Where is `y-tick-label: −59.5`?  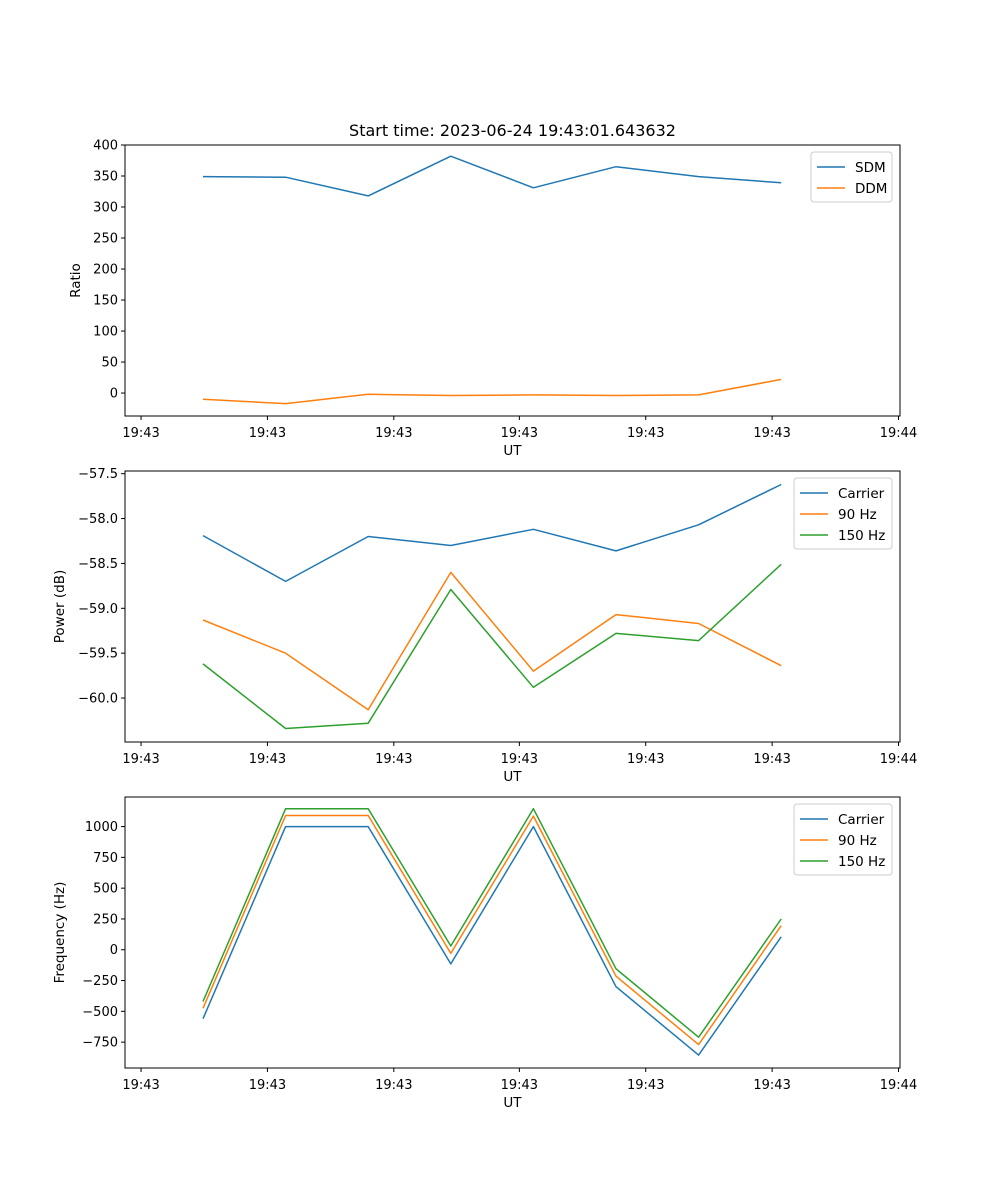
y-tick-label: −59.5 is located at coordinates (98, 654).